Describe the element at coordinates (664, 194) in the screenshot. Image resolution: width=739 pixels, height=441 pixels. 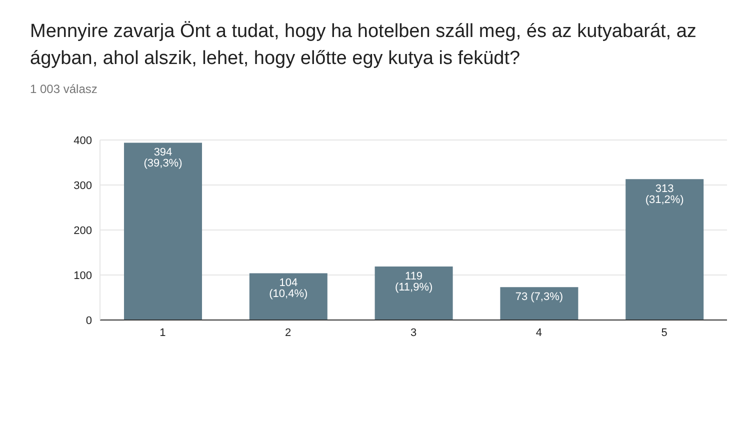
I see `data-label: 313 (31,2%)` at that location.